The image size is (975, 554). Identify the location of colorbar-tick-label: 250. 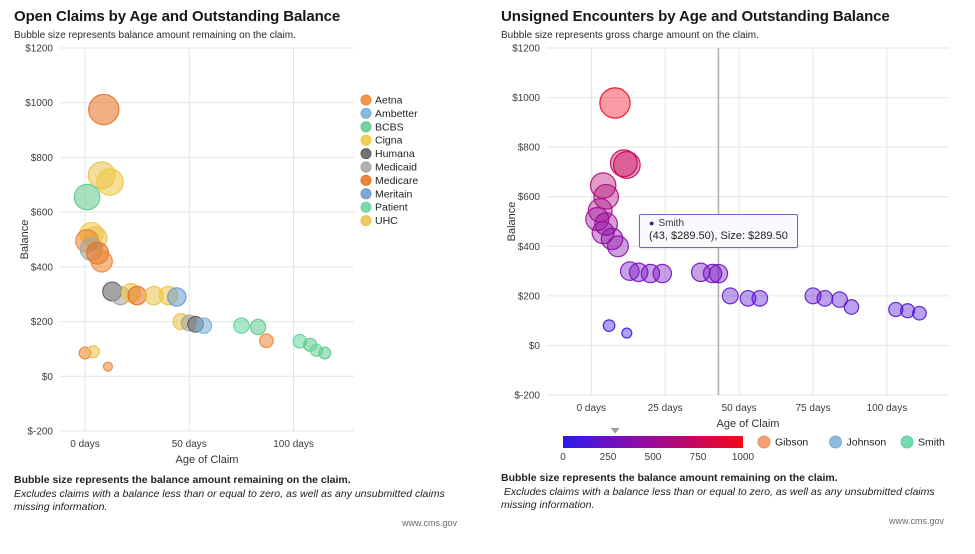
(608, 457).